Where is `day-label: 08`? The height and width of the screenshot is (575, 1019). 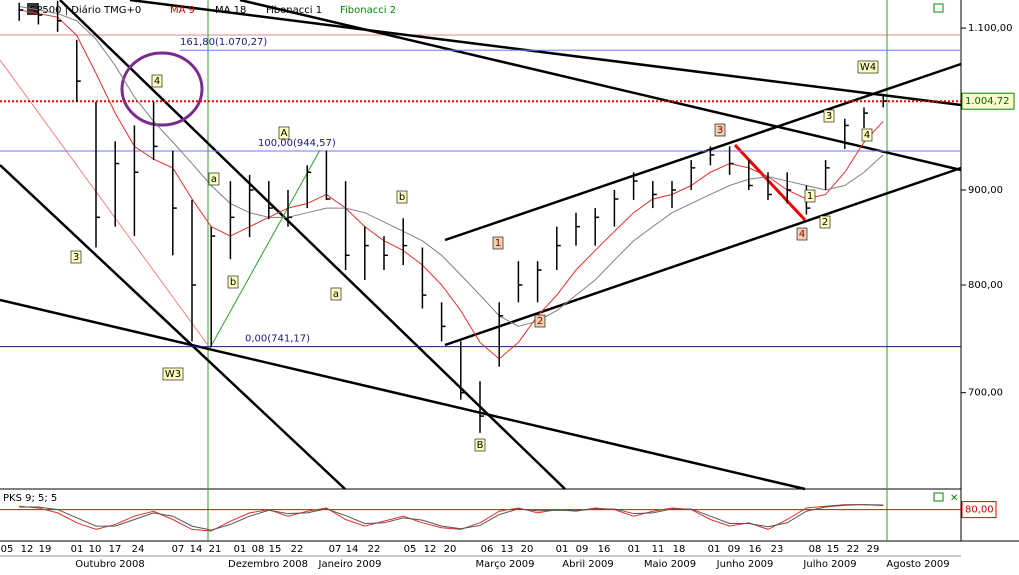
day-label: 08 is located at coordinates (258, 549).